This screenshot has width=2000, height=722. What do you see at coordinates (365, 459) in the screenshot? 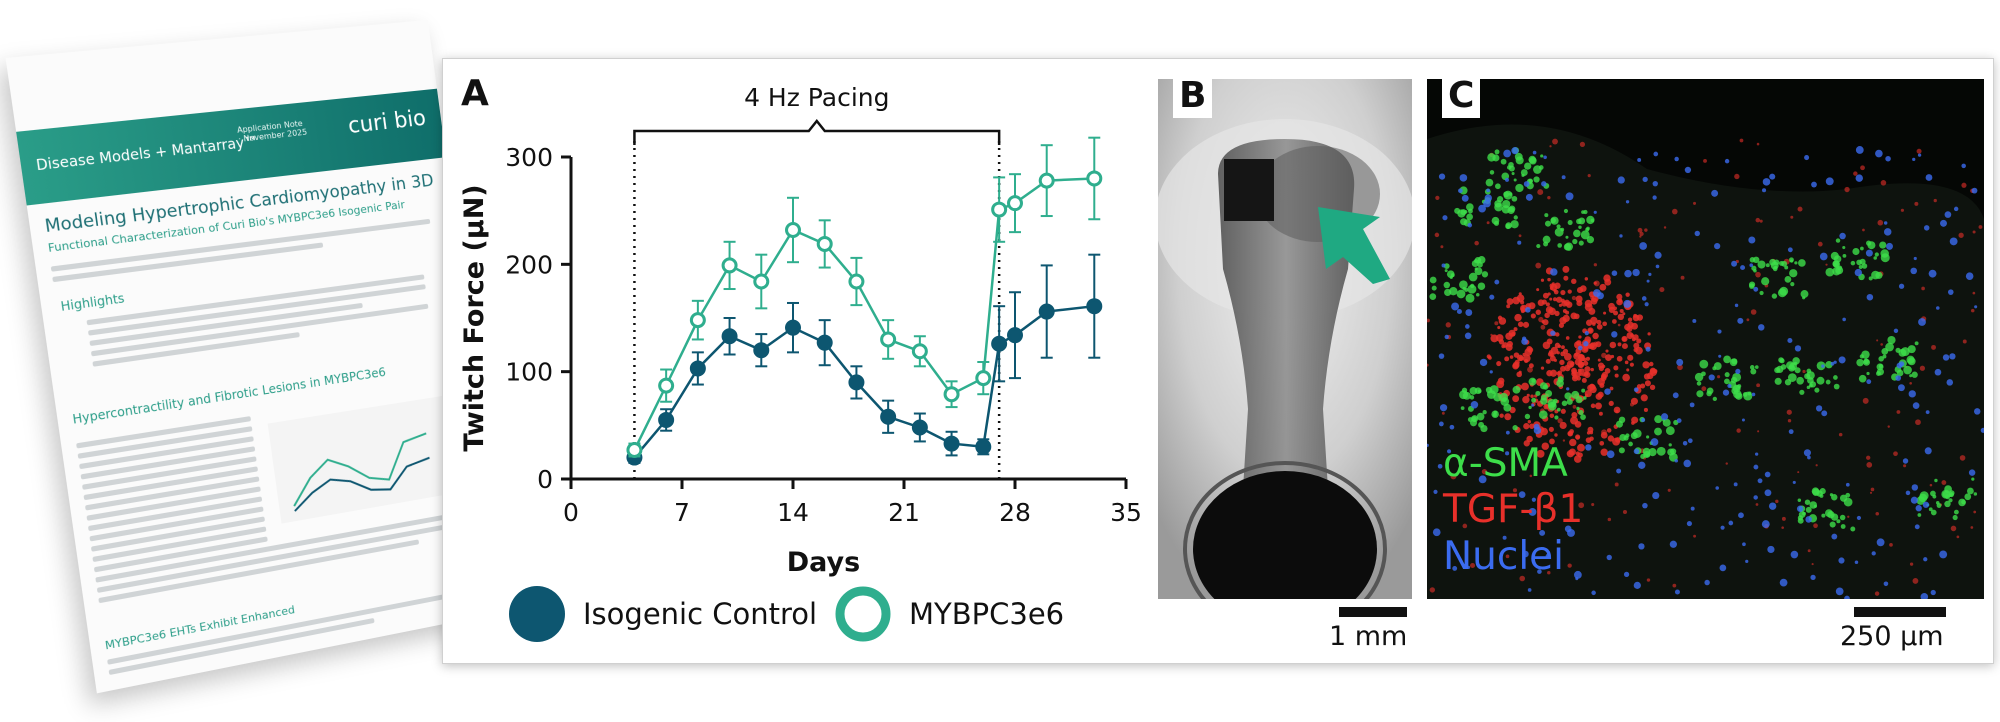
I see `mini-chart-icon` at bounding box center [365, 459].